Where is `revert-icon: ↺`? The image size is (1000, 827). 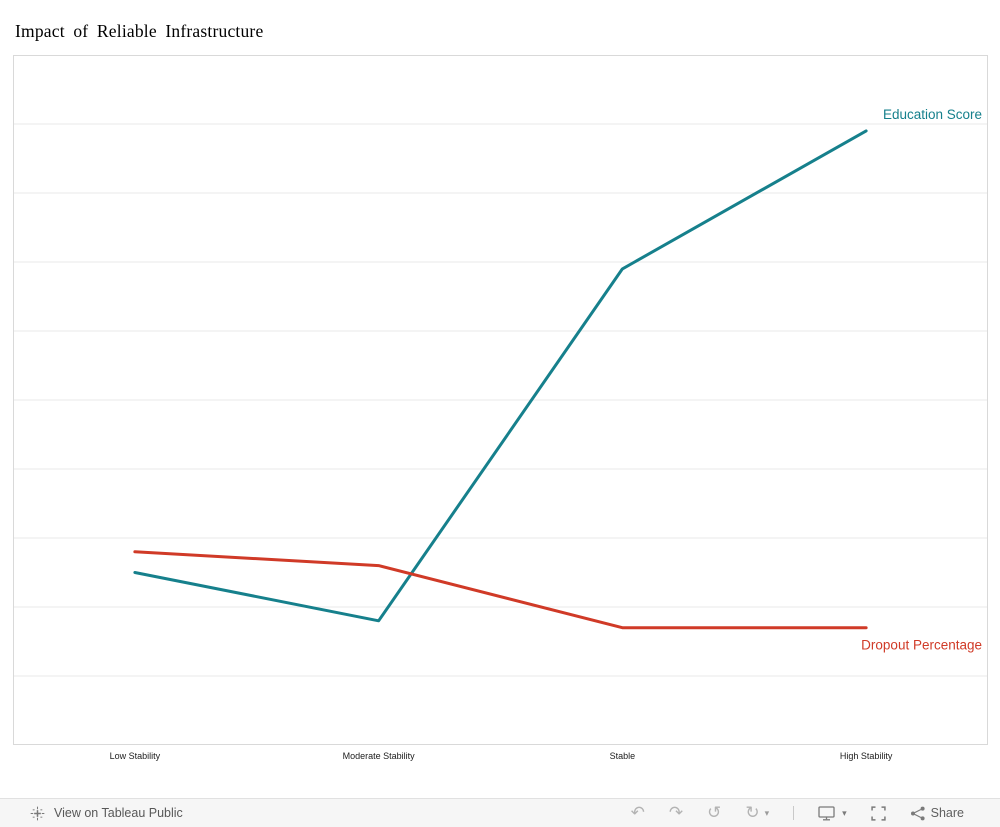
revert-icon: ↺ is located at coordinates (714, 812).